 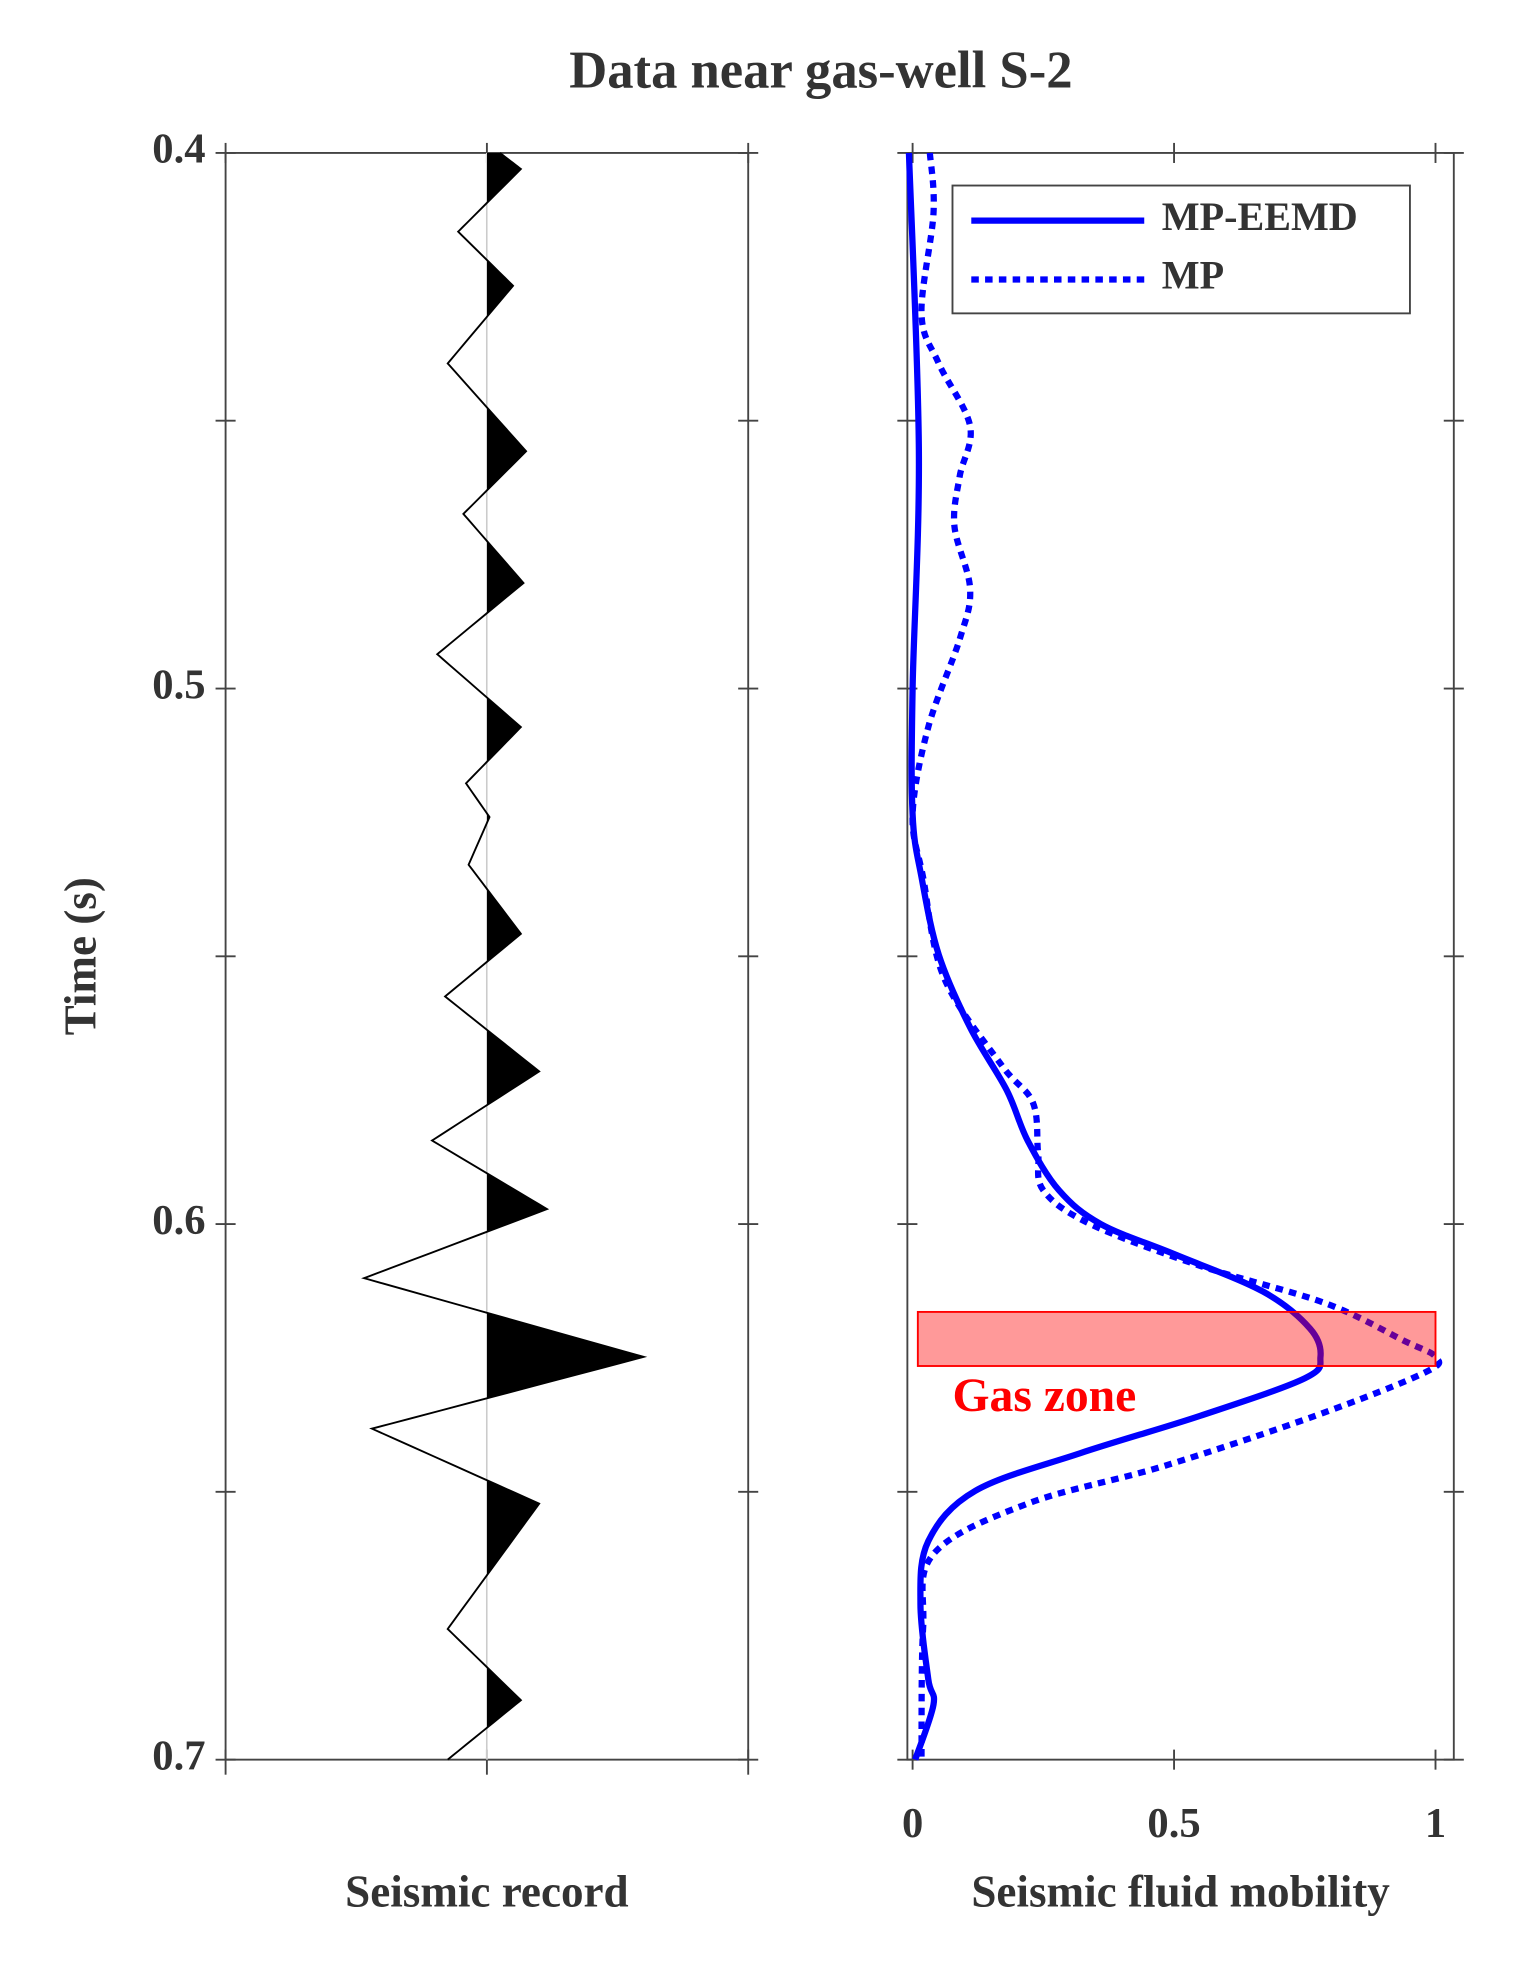 What do you see at coordinates (1044, 1396) in the screenshot?
I see `annotation-text: Gas zone` at bounding box center [1044, 1396].